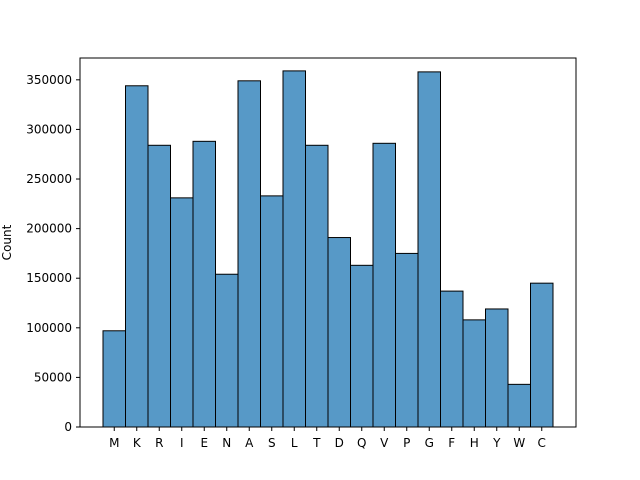 Image resolution: width=640 pixels, height=480 pixels. Describe the element at coordinates (114, 379) in the screenshot. I see `bar-M` at that location.